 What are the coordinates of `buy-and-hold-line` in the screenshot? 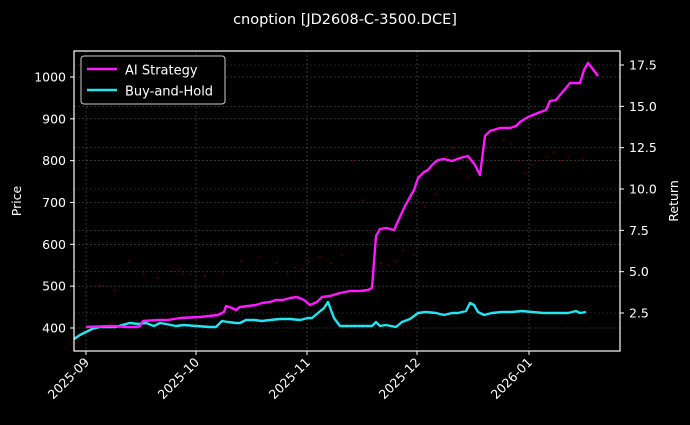 It's located at (330, 320).